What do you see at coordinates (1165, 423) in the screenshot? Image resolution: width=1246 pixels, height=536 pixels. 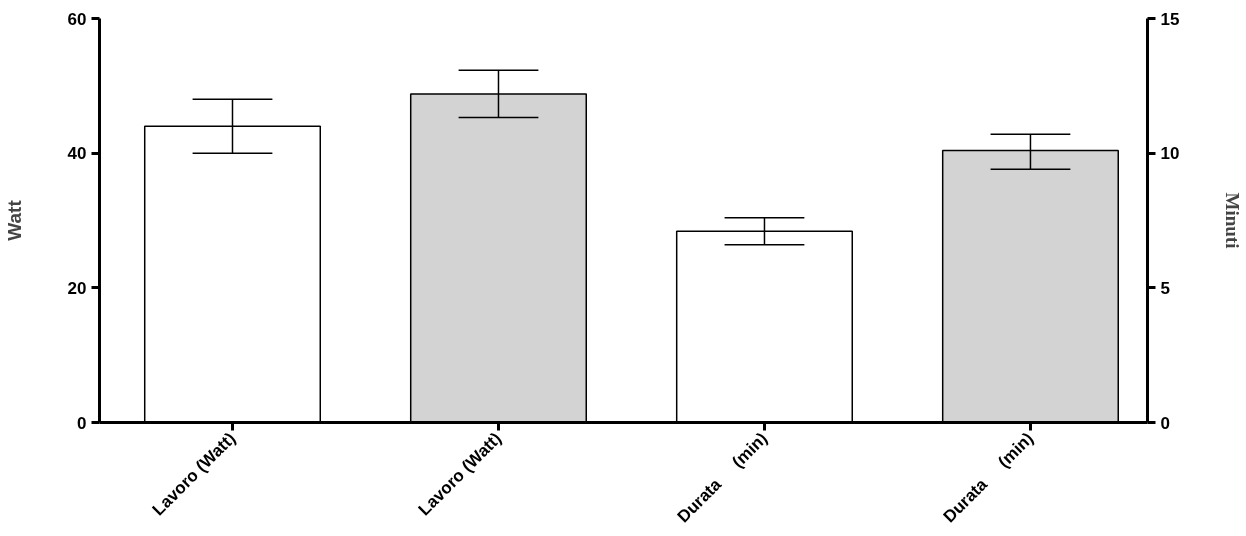 I see `y2-tick-label: 0` at bounding box center [1165, 423].